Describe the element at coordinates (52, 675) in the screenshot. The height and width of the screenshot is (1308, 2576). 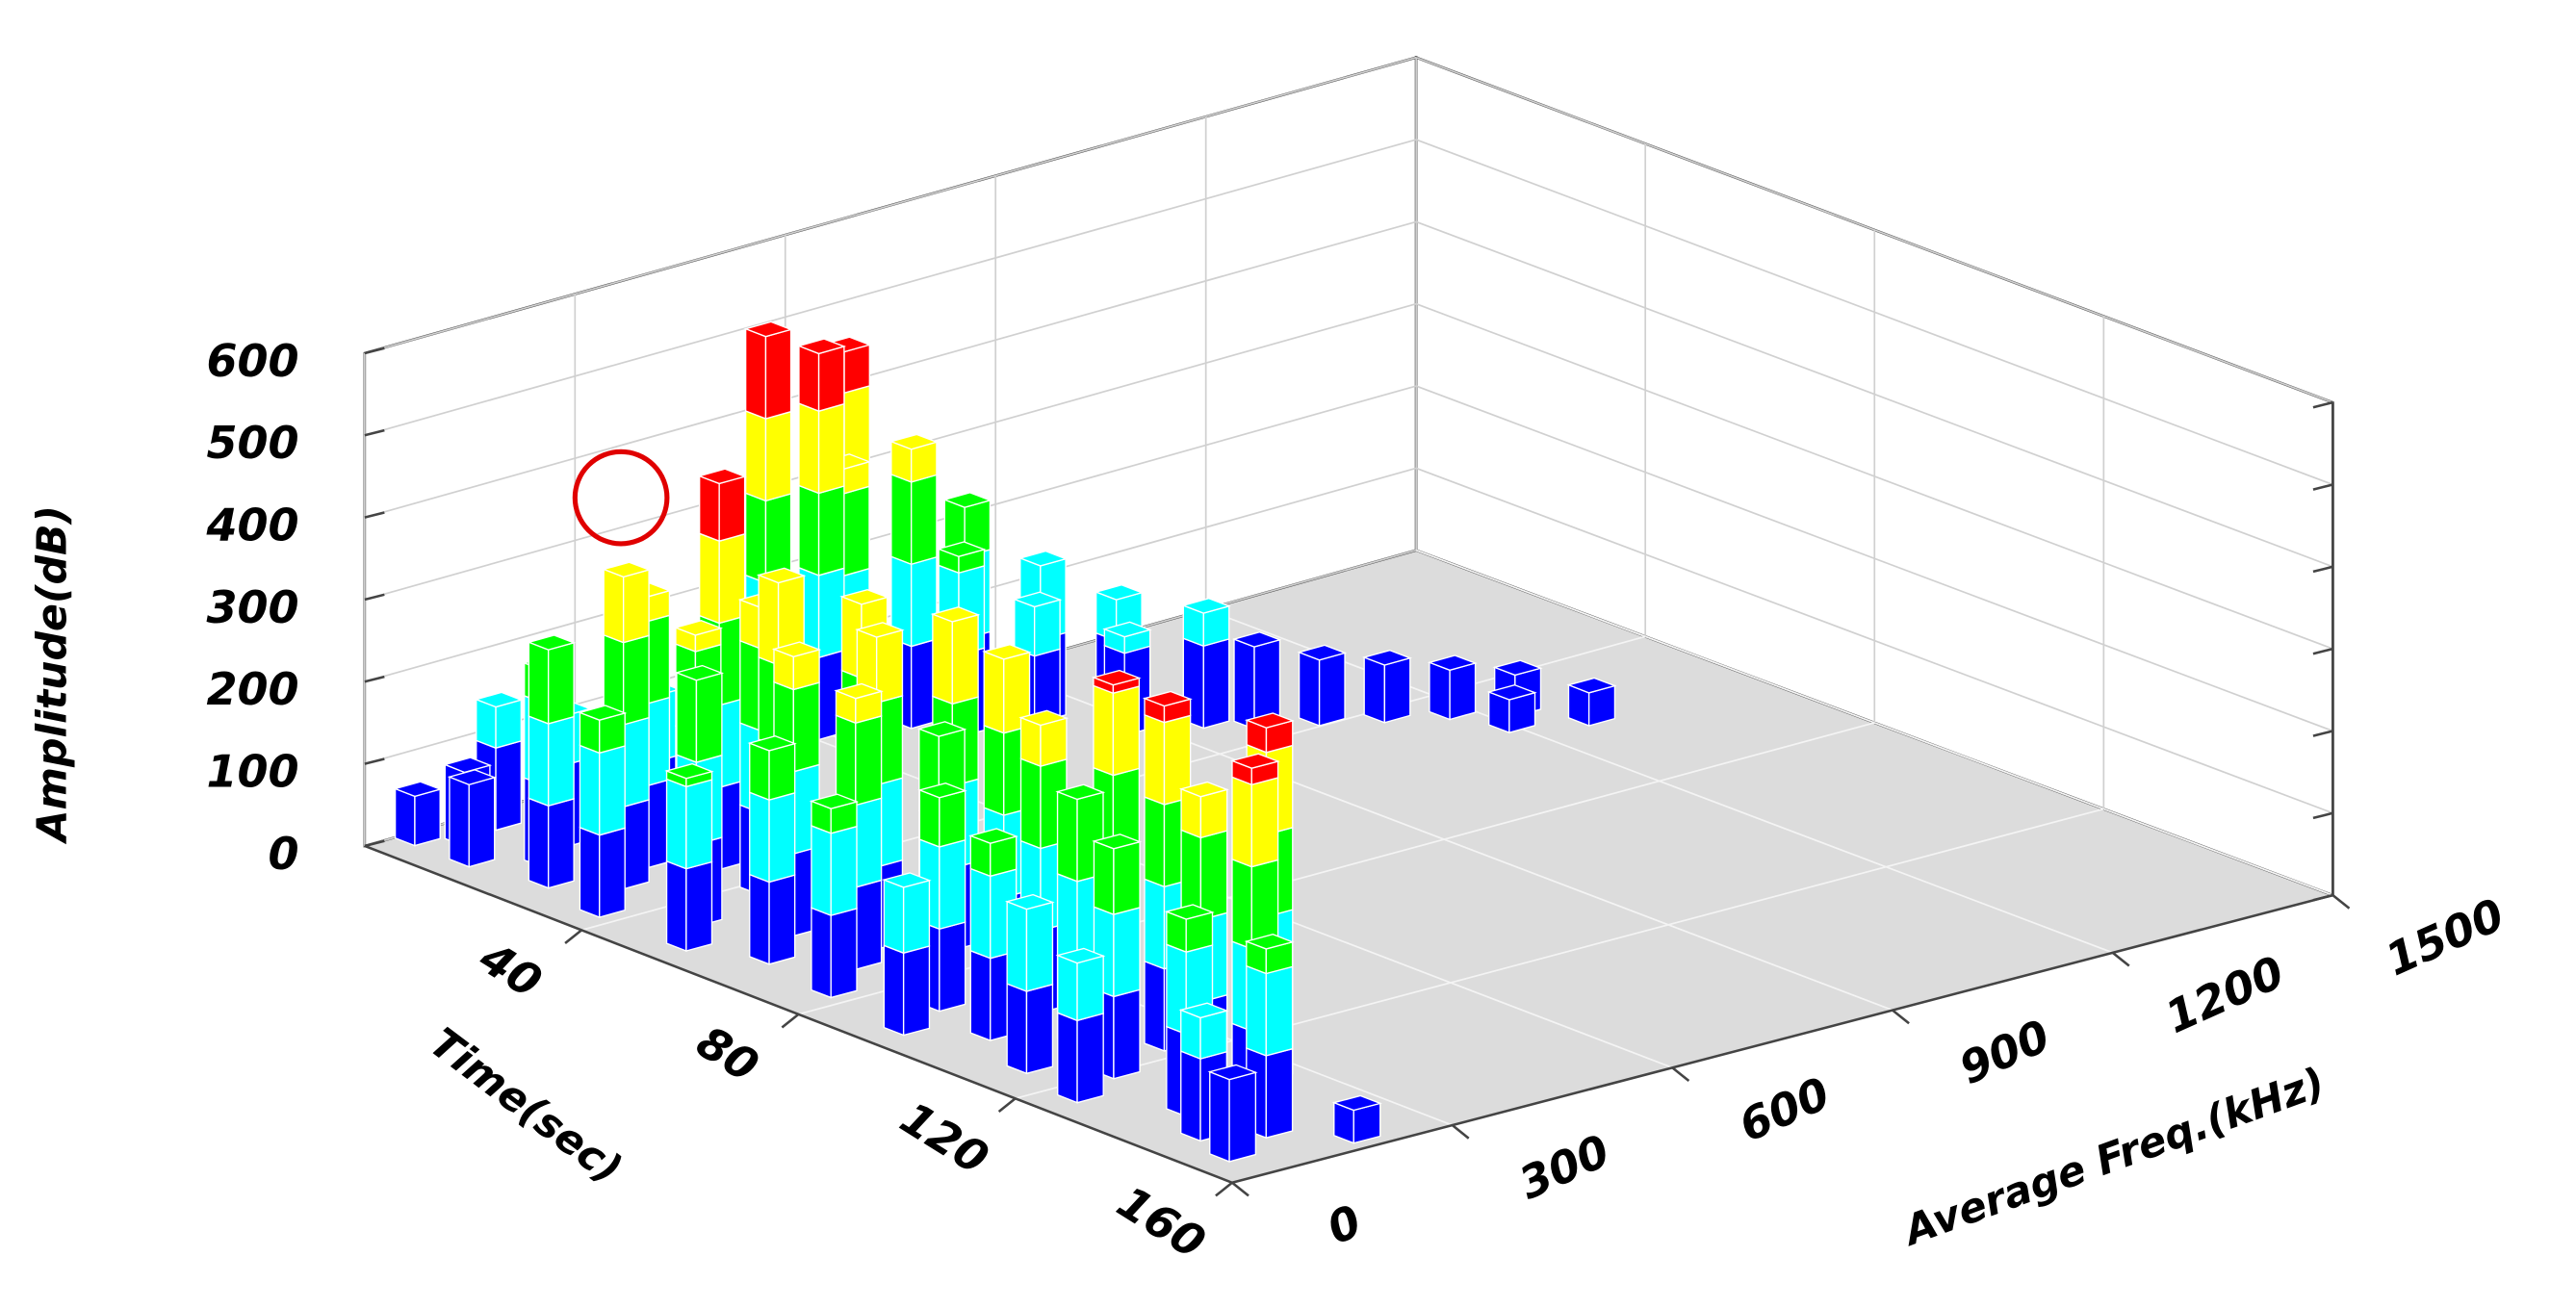
I see `z-axis-title: Amplitude(dB)` at that location.